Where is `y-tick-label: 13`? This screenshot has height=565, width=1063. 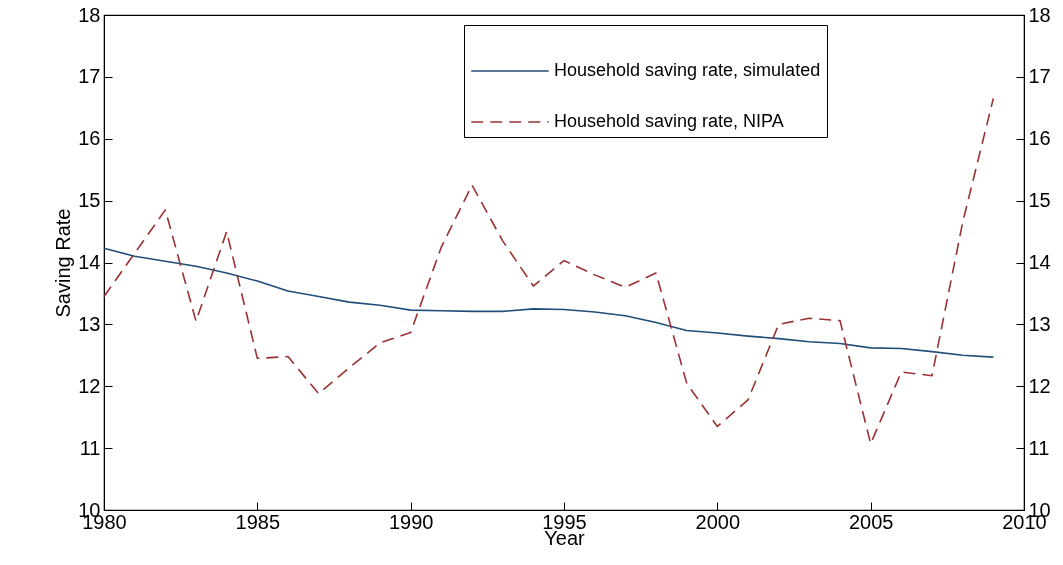 y-tick-label: 13 is located at coordinates (89, 323).